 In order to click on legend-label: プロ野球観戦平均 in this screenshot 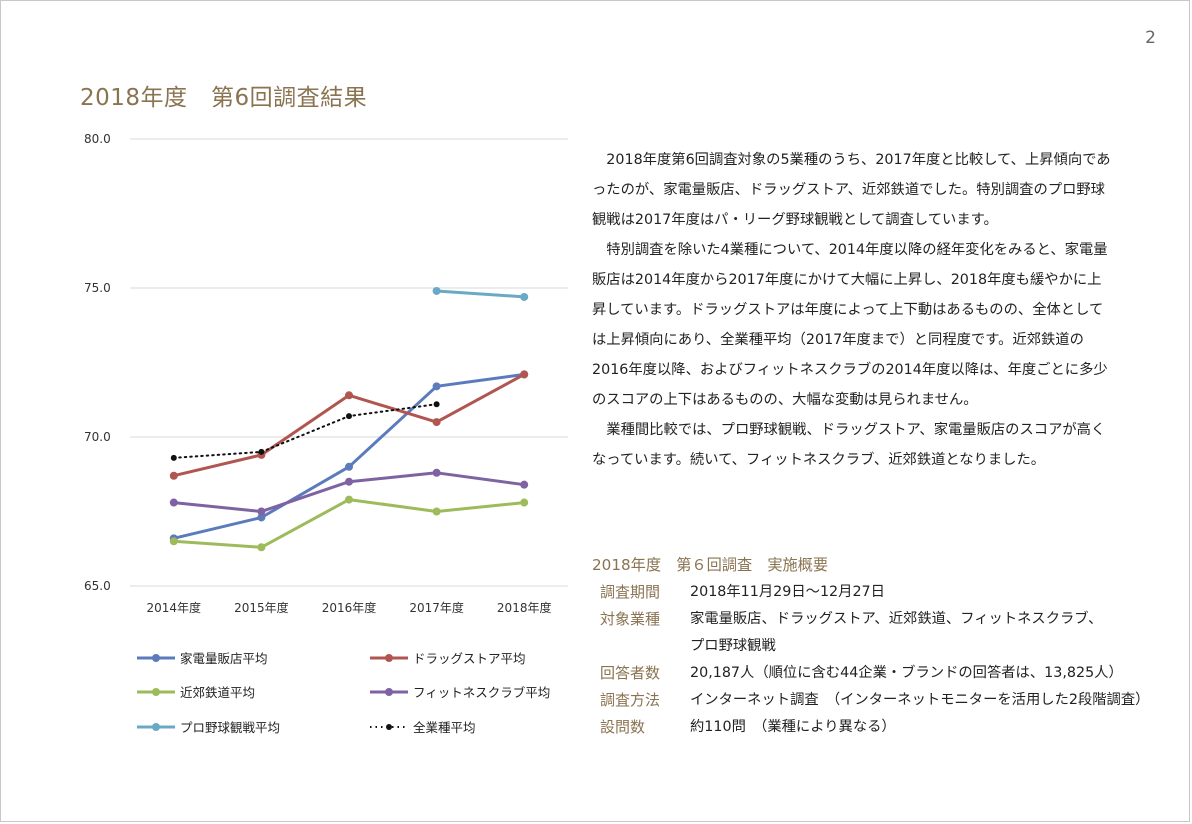, I will do `click(230, 727)`.